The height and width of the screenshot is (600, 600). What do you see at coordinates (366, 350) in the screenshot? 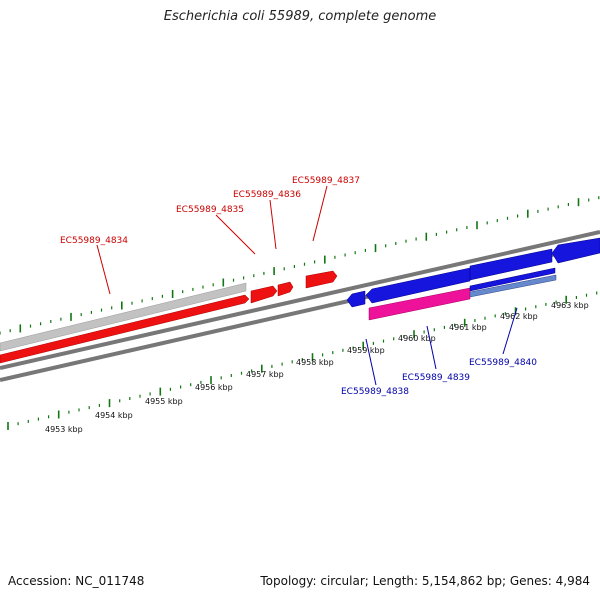
I see `tick-label-4959: 4959 kbp` at bounding box center [366, 350].